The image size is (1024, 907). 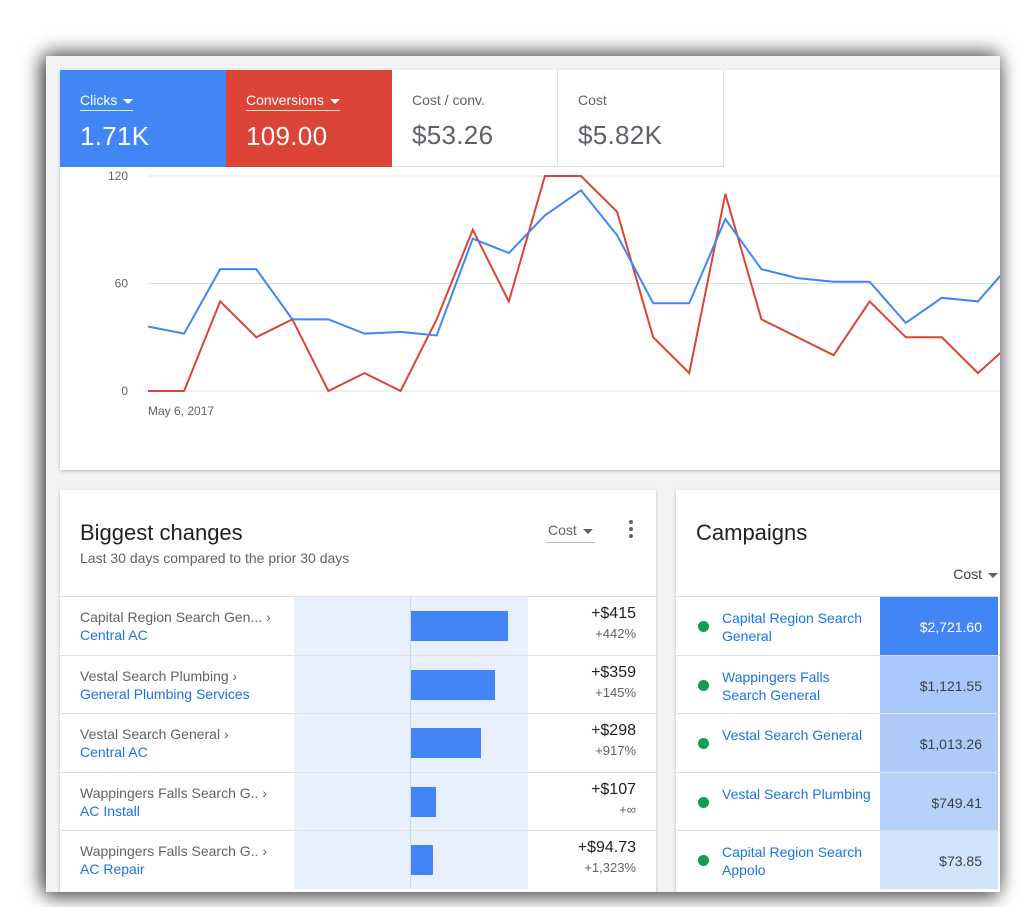 What do you see at coordinates (186, 626) in the screenshot?
I see `change-text: Capital Region Search Gen... › Central AC` at bounding box center [186, 626].